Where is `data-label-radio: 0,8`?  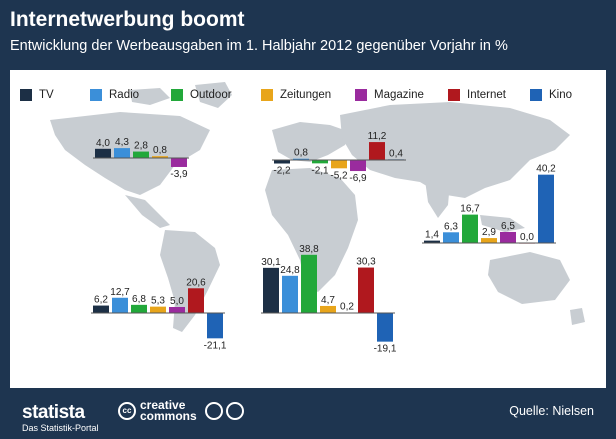
data-label-radio: 0,8 is located at coordinates (301, 153).